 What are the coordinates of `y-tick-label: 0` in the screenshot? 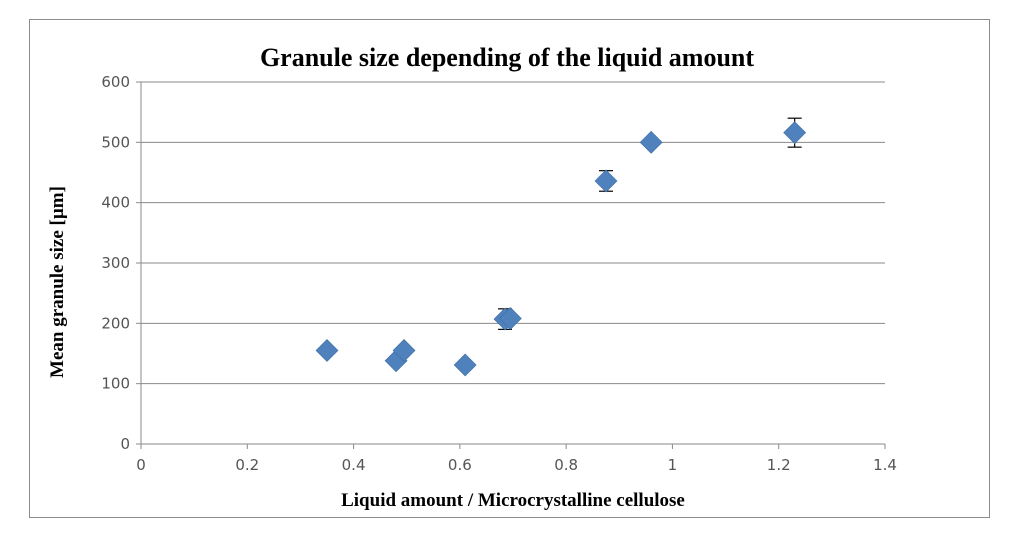 It's located at (125, 444).